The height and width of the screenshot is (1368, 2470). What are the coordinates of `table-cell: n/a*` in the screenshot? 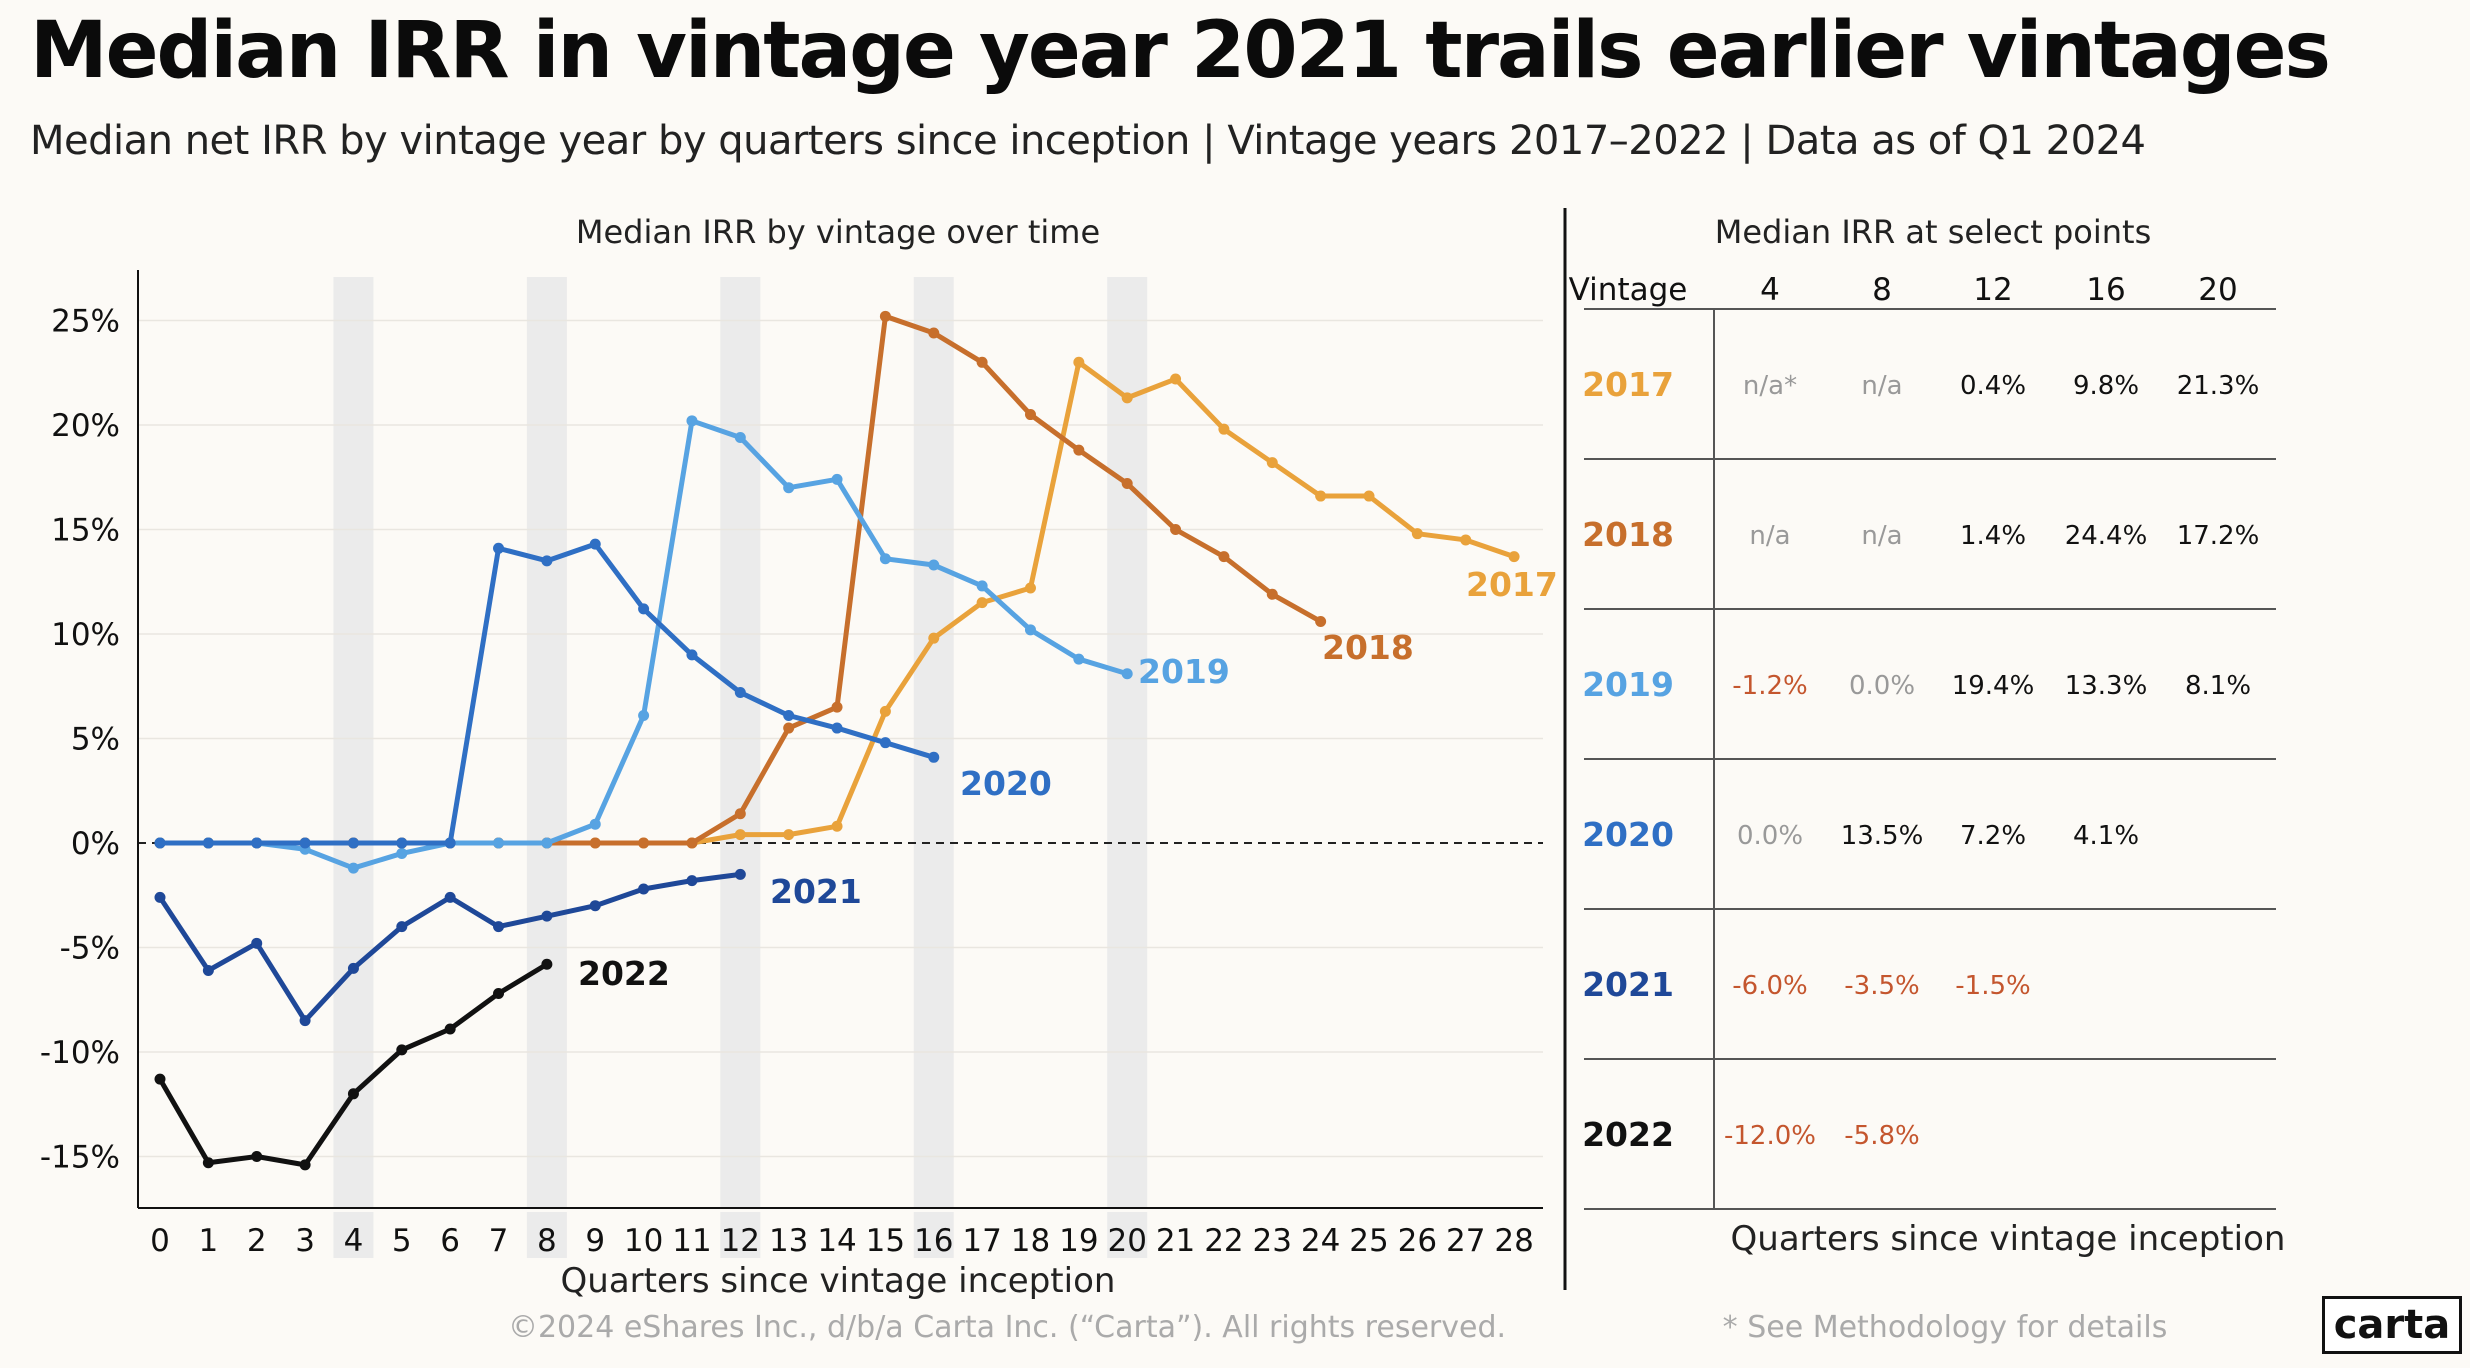 It's located at (1770, 386).